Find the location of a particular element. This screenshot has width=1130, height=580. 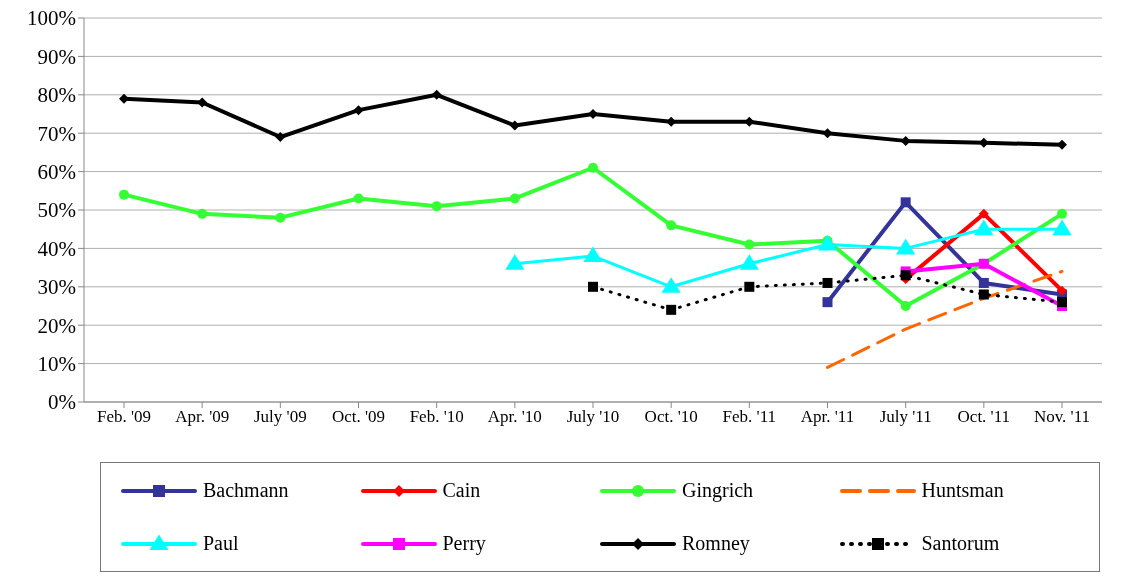

y-tick-label: 100% is located at coordinates (51, 18).